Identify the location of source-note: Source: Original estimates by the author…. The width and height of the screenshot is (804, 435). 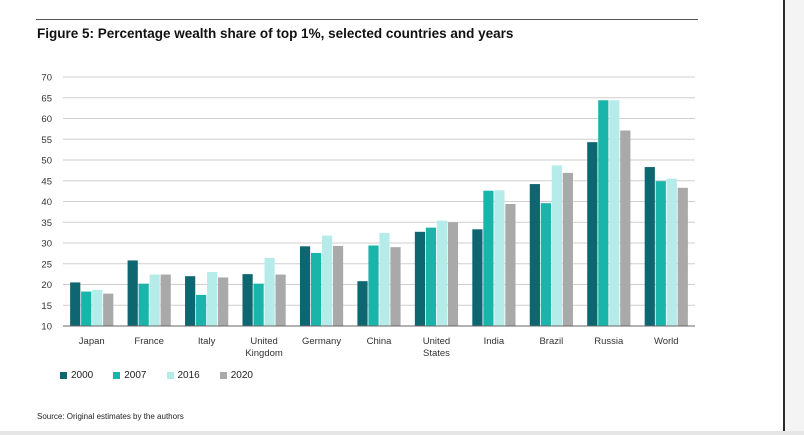
(110, 416).